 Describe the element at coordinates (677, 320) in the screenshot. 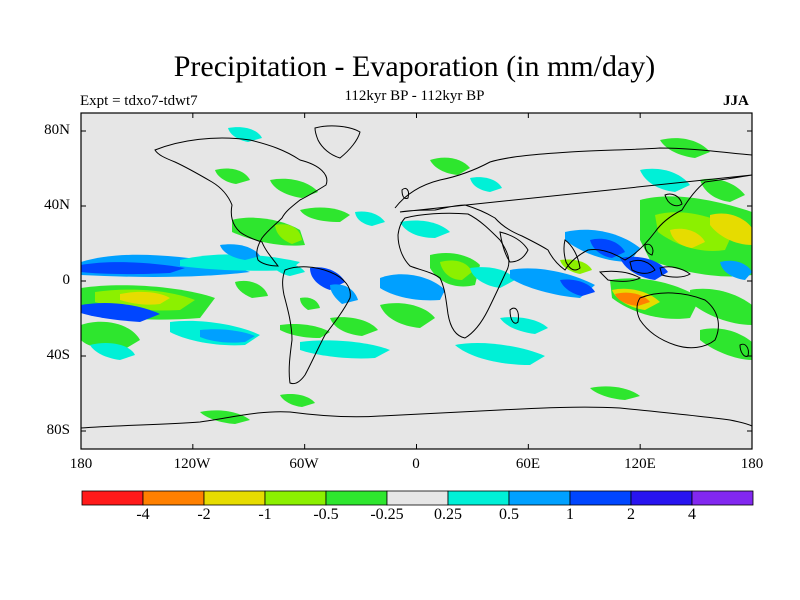

I see `coastline-australia` at that location.